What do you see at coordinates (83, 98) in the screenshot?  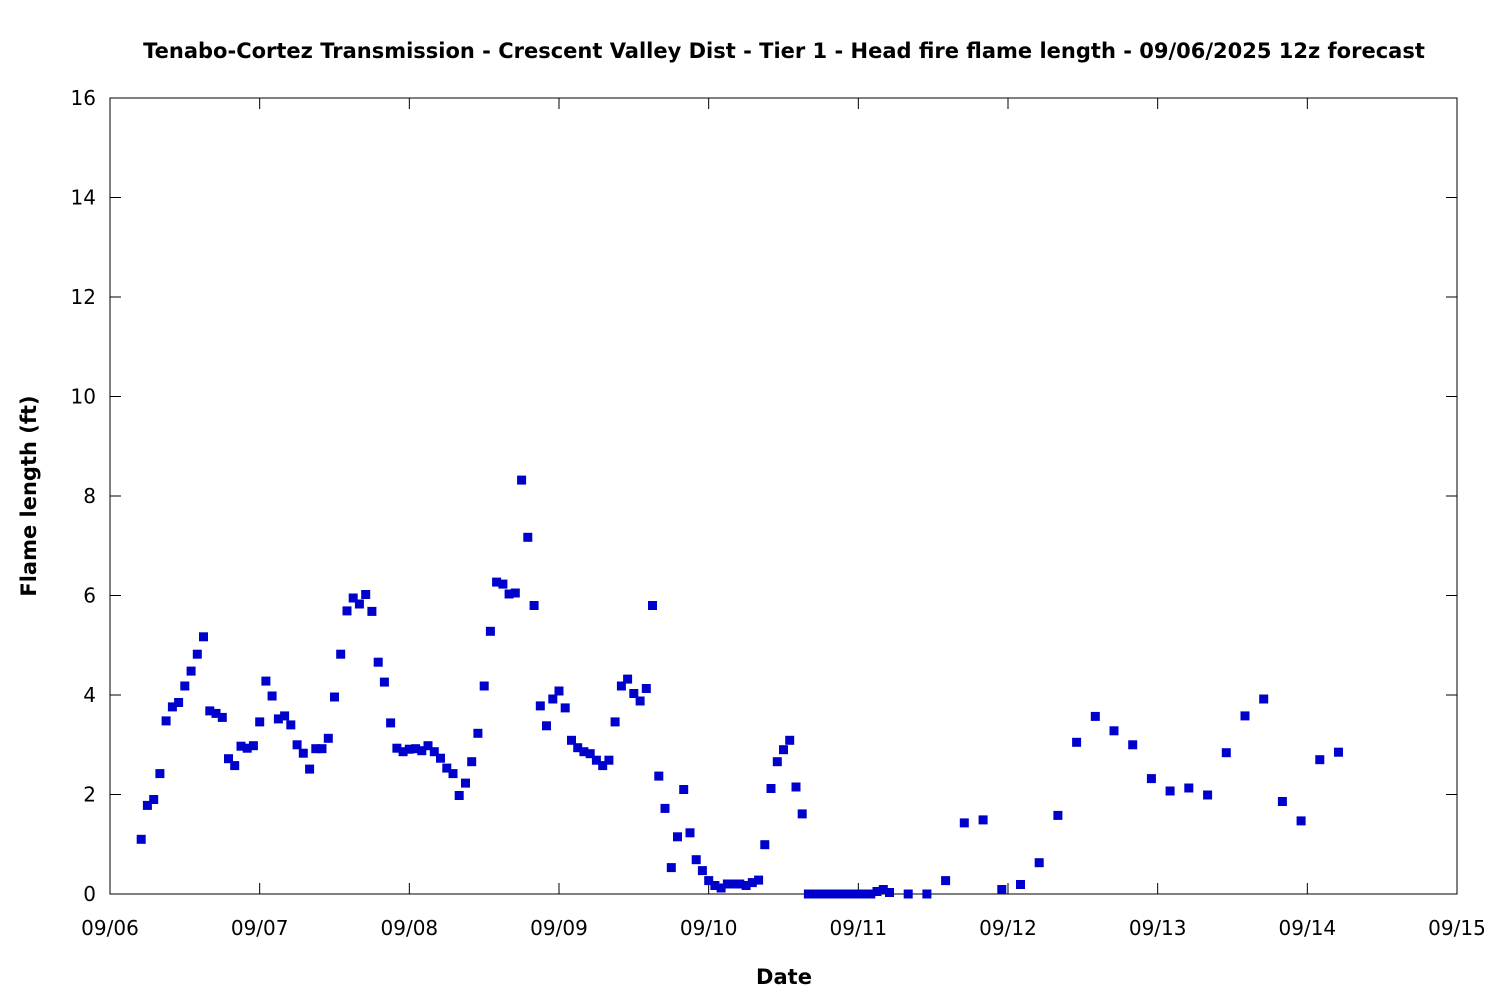 I see `y-tick-label: 16` at bounding box center [83, 98].